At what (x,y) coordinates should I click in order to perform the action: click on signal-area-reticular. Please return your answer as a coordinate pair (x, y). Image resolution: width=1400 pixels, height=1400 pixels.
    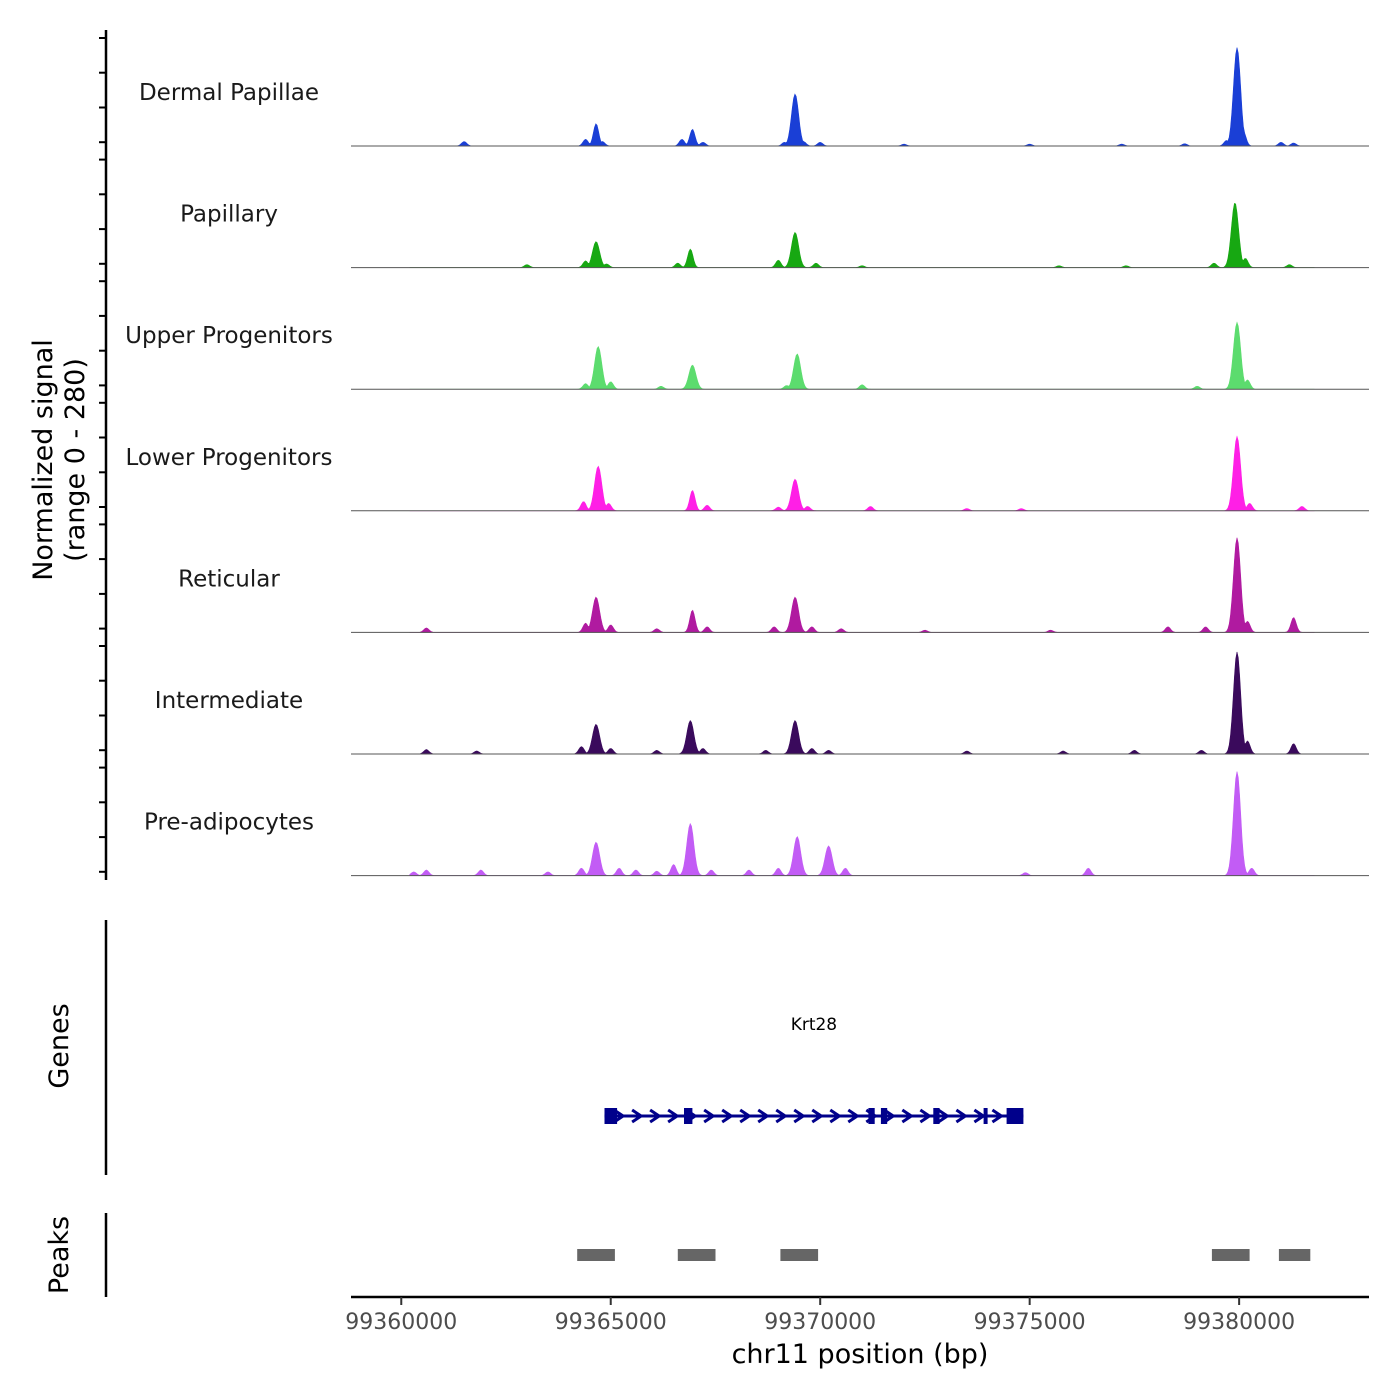
    Looking at the image, I should click on (862, 585).